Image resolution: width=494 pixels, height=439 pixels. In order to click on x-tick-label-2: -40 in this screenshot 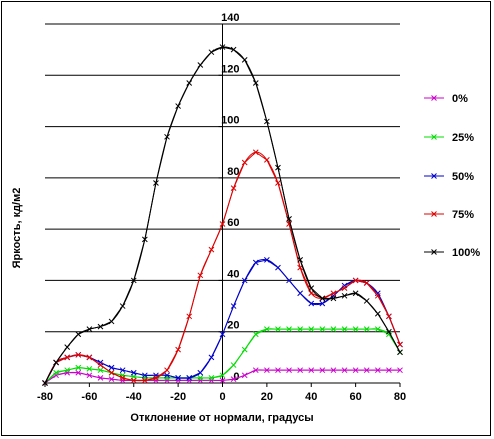, I will do `click(134, 397)`.